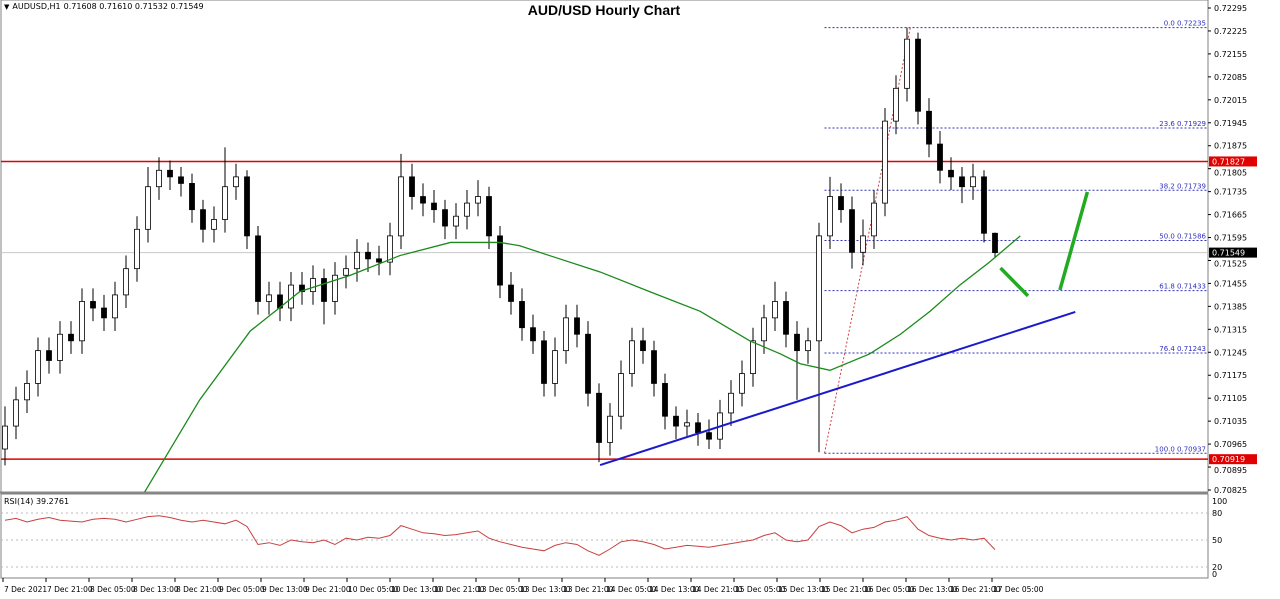  Describe the element at coordinates (285, 589) in the screenshot. I see `time-tick-label: 9 Dec 13:00` at that location.